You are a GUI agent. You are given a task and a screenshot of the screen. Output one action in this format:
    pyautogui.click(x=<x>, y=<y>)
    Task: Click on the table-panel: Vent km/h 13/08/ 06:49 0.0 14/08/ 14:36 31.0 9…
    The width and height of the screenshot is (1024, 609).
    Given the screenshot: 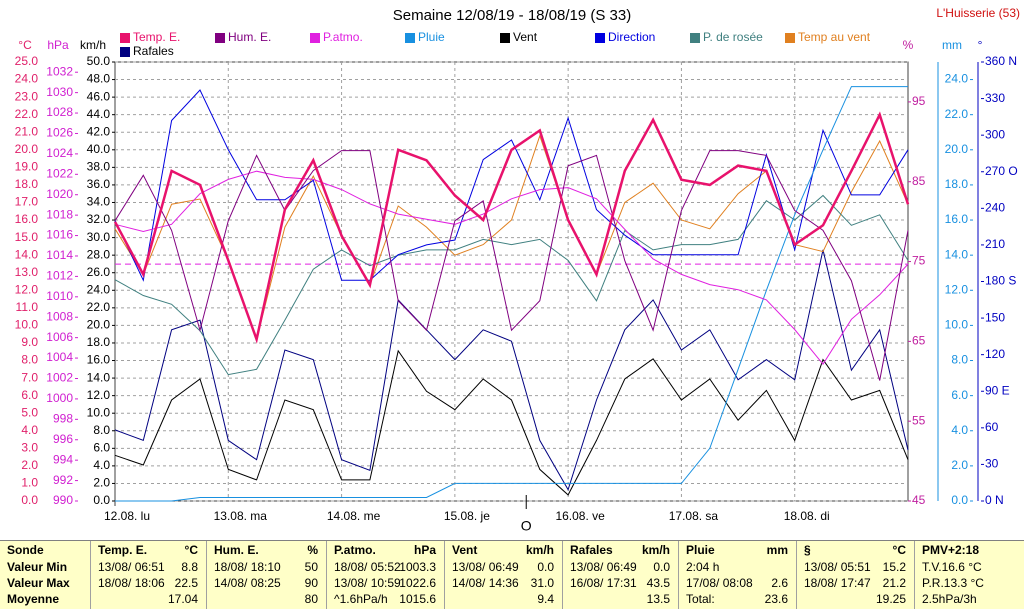 What is the action you would take?
    pyautogui.click(x=503, y=575)
    